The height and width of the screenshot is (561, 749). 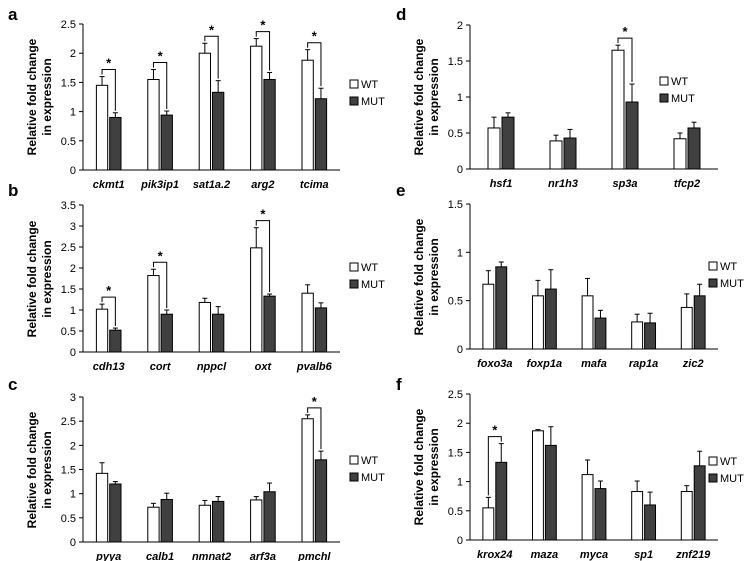 What do you see at coordinates (594, 364) in the screenshot?
I see `category-label: mafa` at bounding box center [594, 364].